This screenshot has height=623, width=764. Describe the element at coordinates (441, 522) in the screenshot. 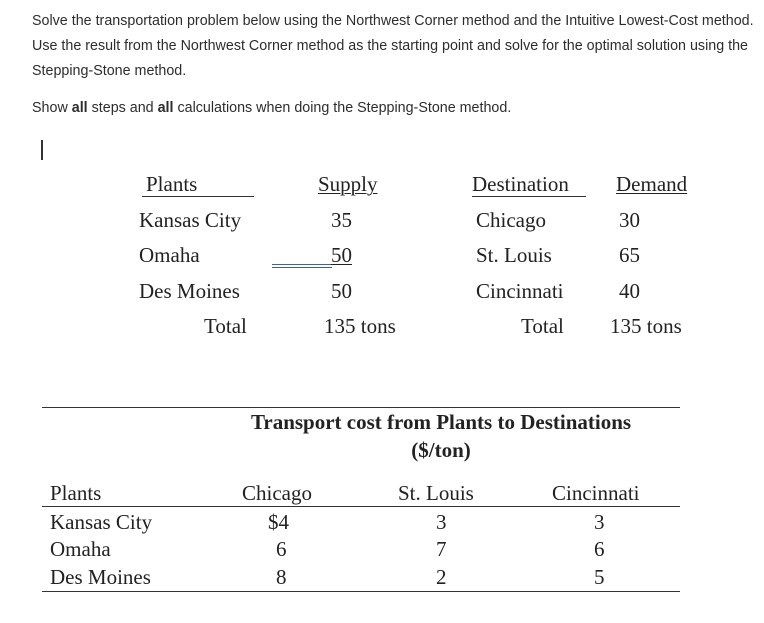

I see `cost-kansas-city-st-louis: 3` at that location.